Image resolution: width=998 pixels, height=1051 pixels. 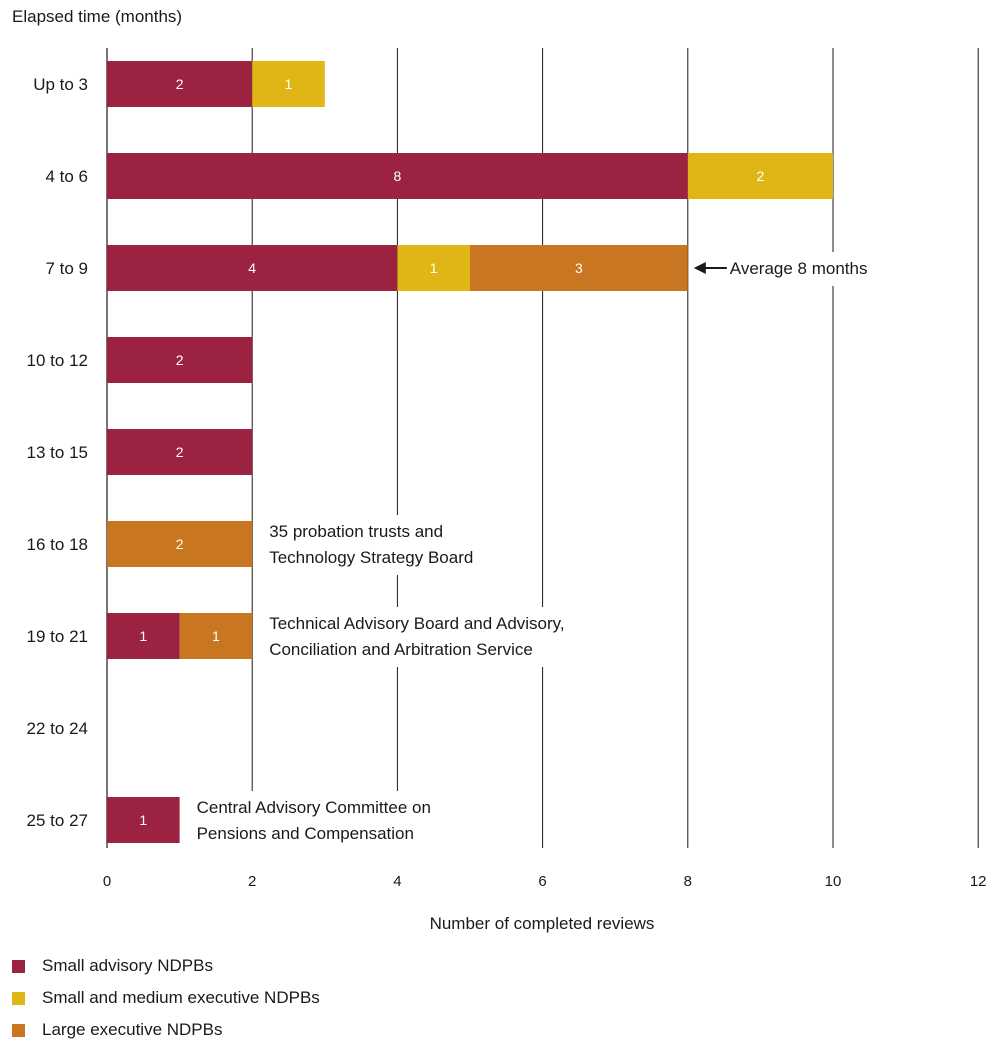 What do you see at coordinates (57, 728) in the screenshot?
I see `category-label: 22 to 24` at bounding box center [57, 728].